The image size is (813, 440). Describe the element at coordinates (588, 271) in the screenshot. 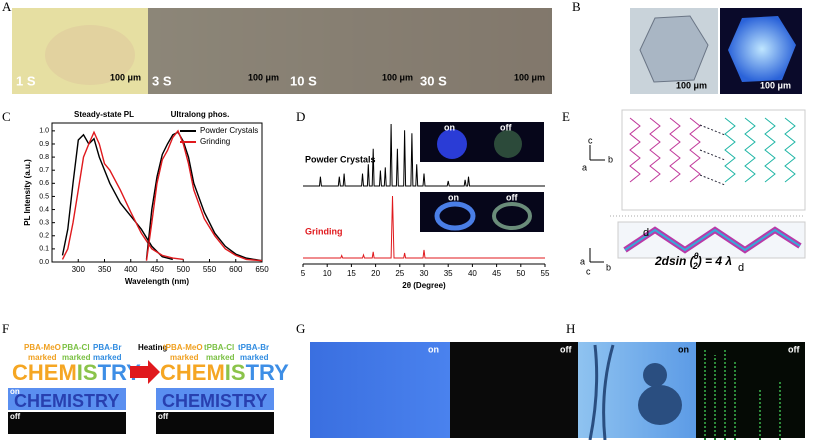

I see `axis-label: c` at that location.